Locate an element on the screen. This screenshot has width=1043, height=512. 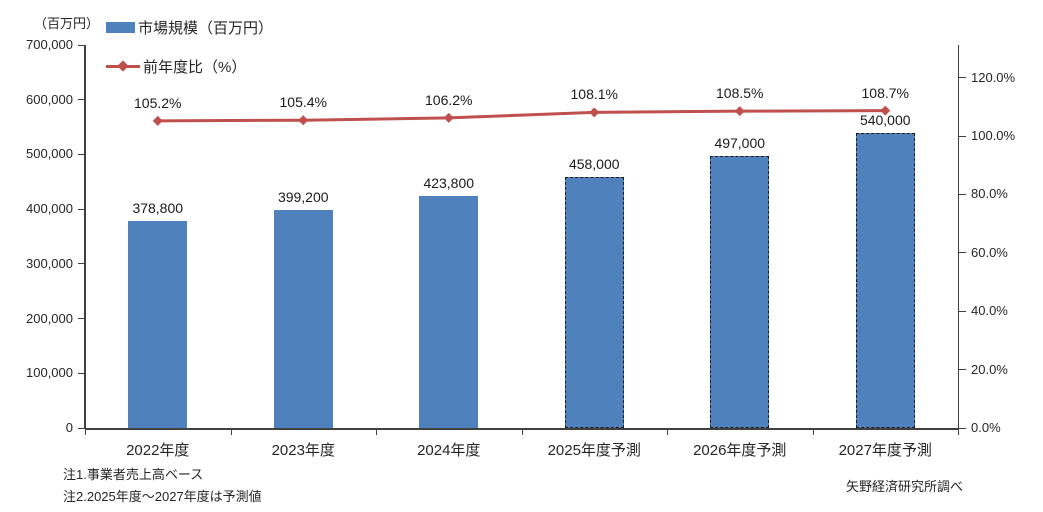
left-axis-tick-label: 300,000 is located at coordinates (49, 263).